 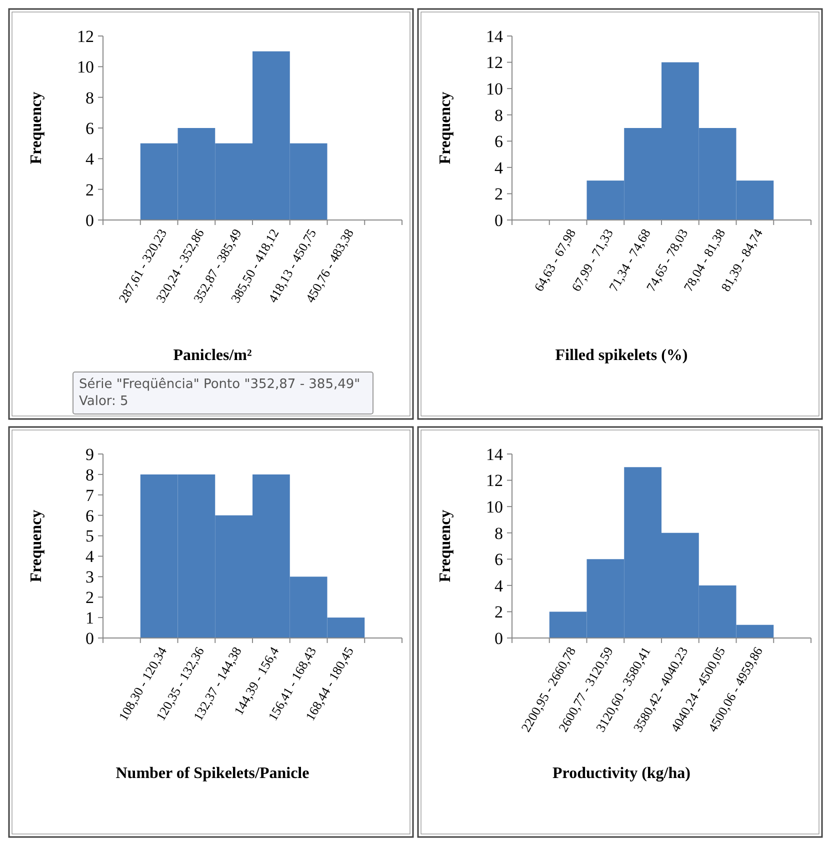 What do you see at coordinates (621, 773) in the screenshot?
I see `x-axis-title: Productivity (kg/ha)` at bounding box center [621, 773].